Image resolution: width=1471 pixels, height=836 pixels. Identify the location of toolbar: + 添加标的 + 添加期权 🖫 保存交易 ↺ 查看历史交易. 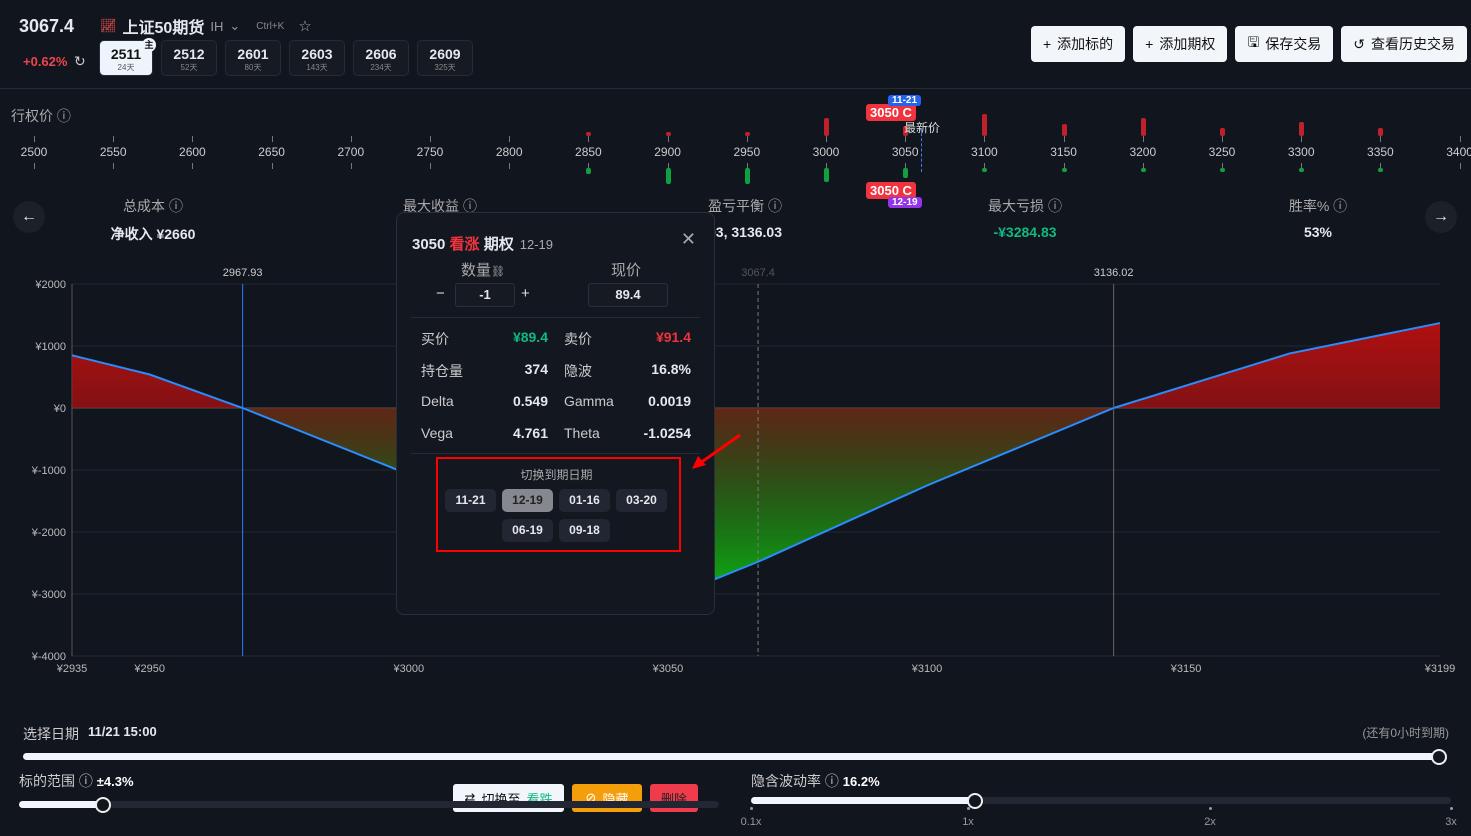
(1248, 44).